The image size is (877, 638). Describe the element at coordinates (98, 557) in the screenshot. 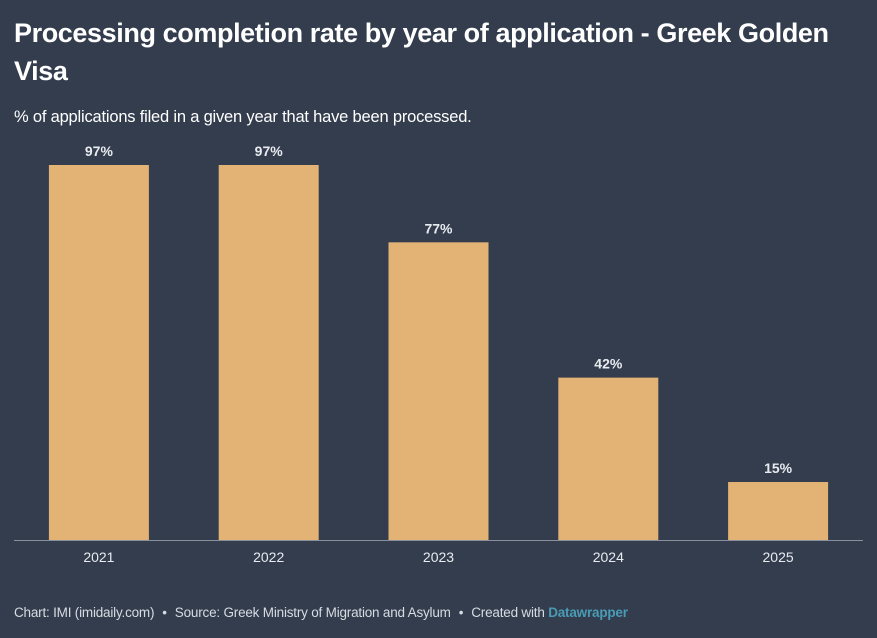

I see `x-tick-label-2021: 2021` at that location.